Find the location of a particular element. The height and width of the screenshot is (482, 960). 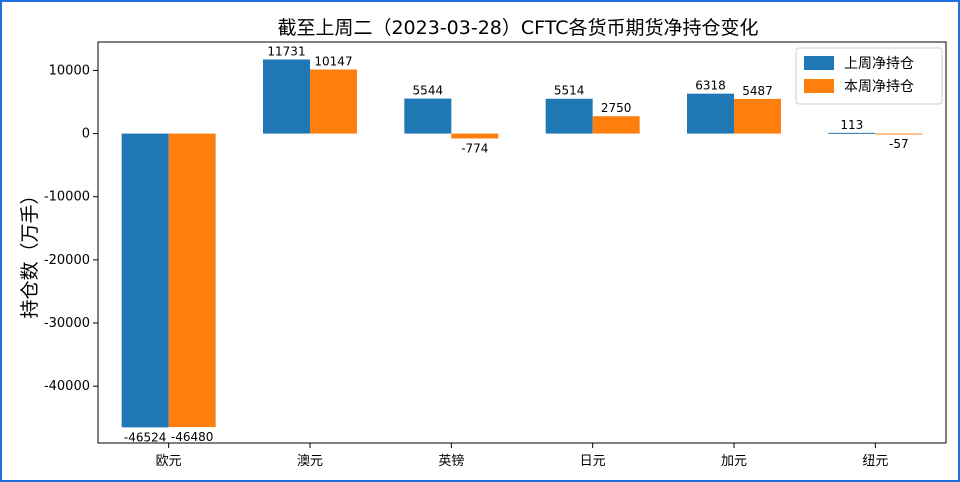

legend-label: 上周净持仓 is located at coordinates (879, 64).